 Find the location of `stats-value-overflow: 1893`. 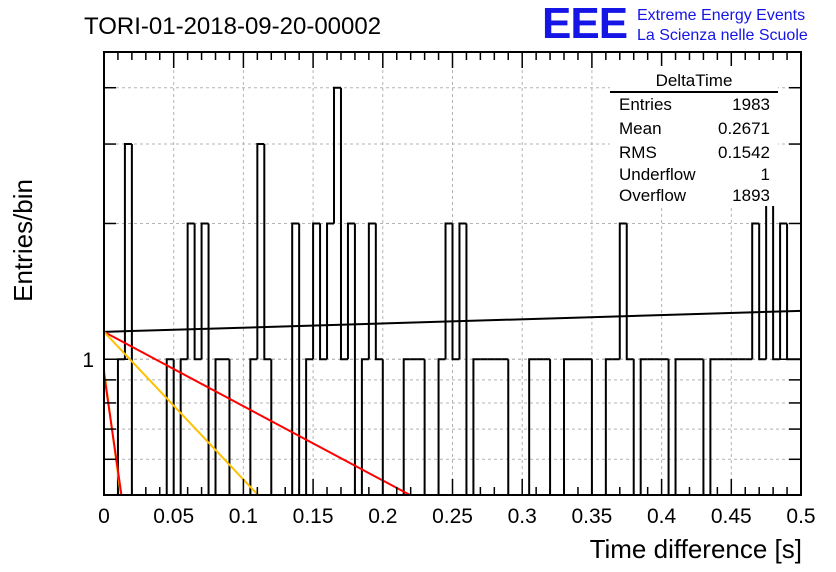

stats-value-overflow: 1893 is located at coordinates (751, 195).